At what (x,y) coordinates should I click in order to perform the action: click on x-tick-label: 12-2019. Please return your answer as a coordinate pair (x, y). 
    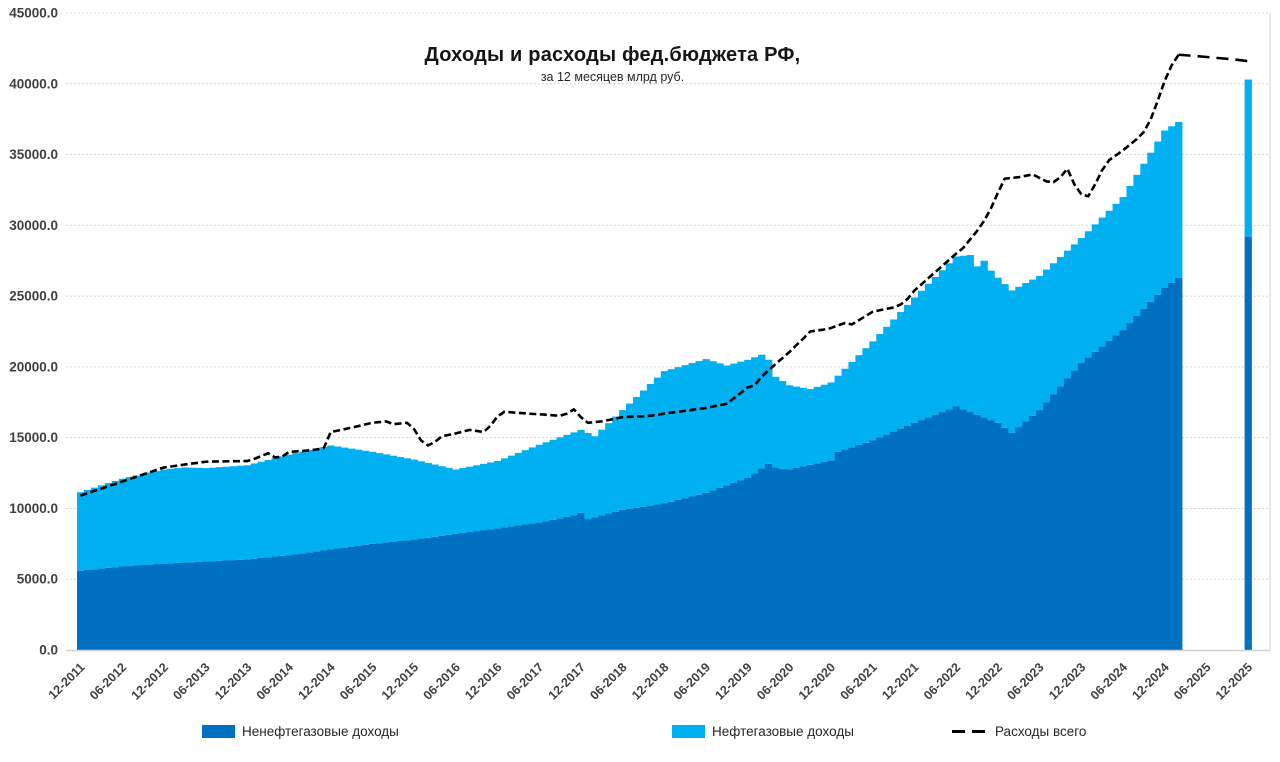
    Looking at the image, I should click on (733, 681).